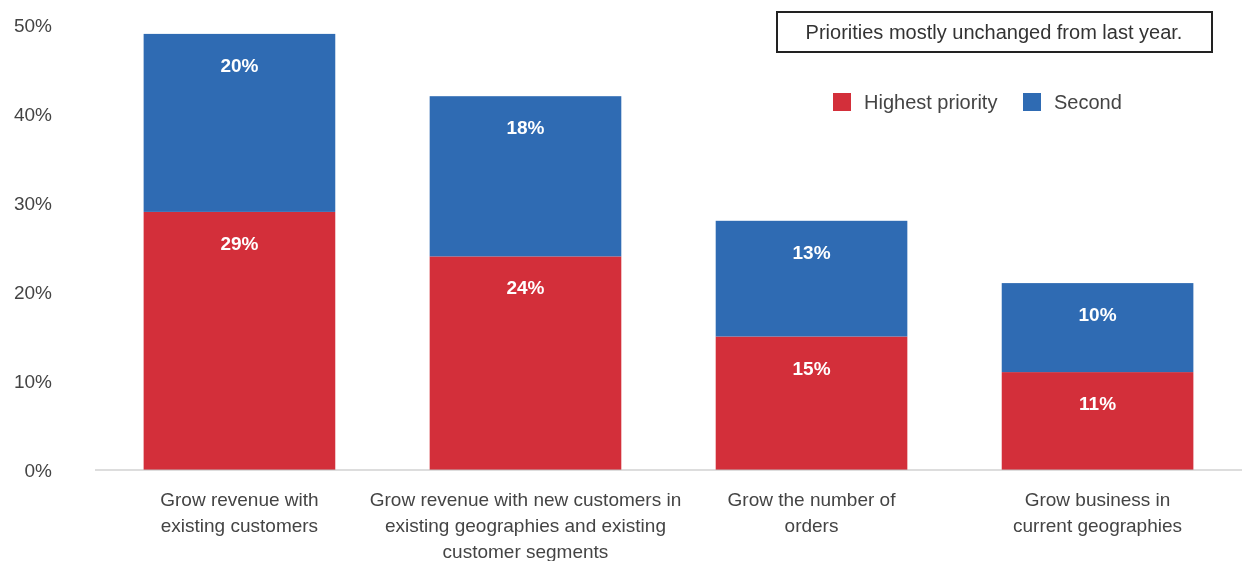 Image resolution: width=1242 pixels, height=561 pixels. I want to click on y-tick-label: 40%, so click(33, 114).